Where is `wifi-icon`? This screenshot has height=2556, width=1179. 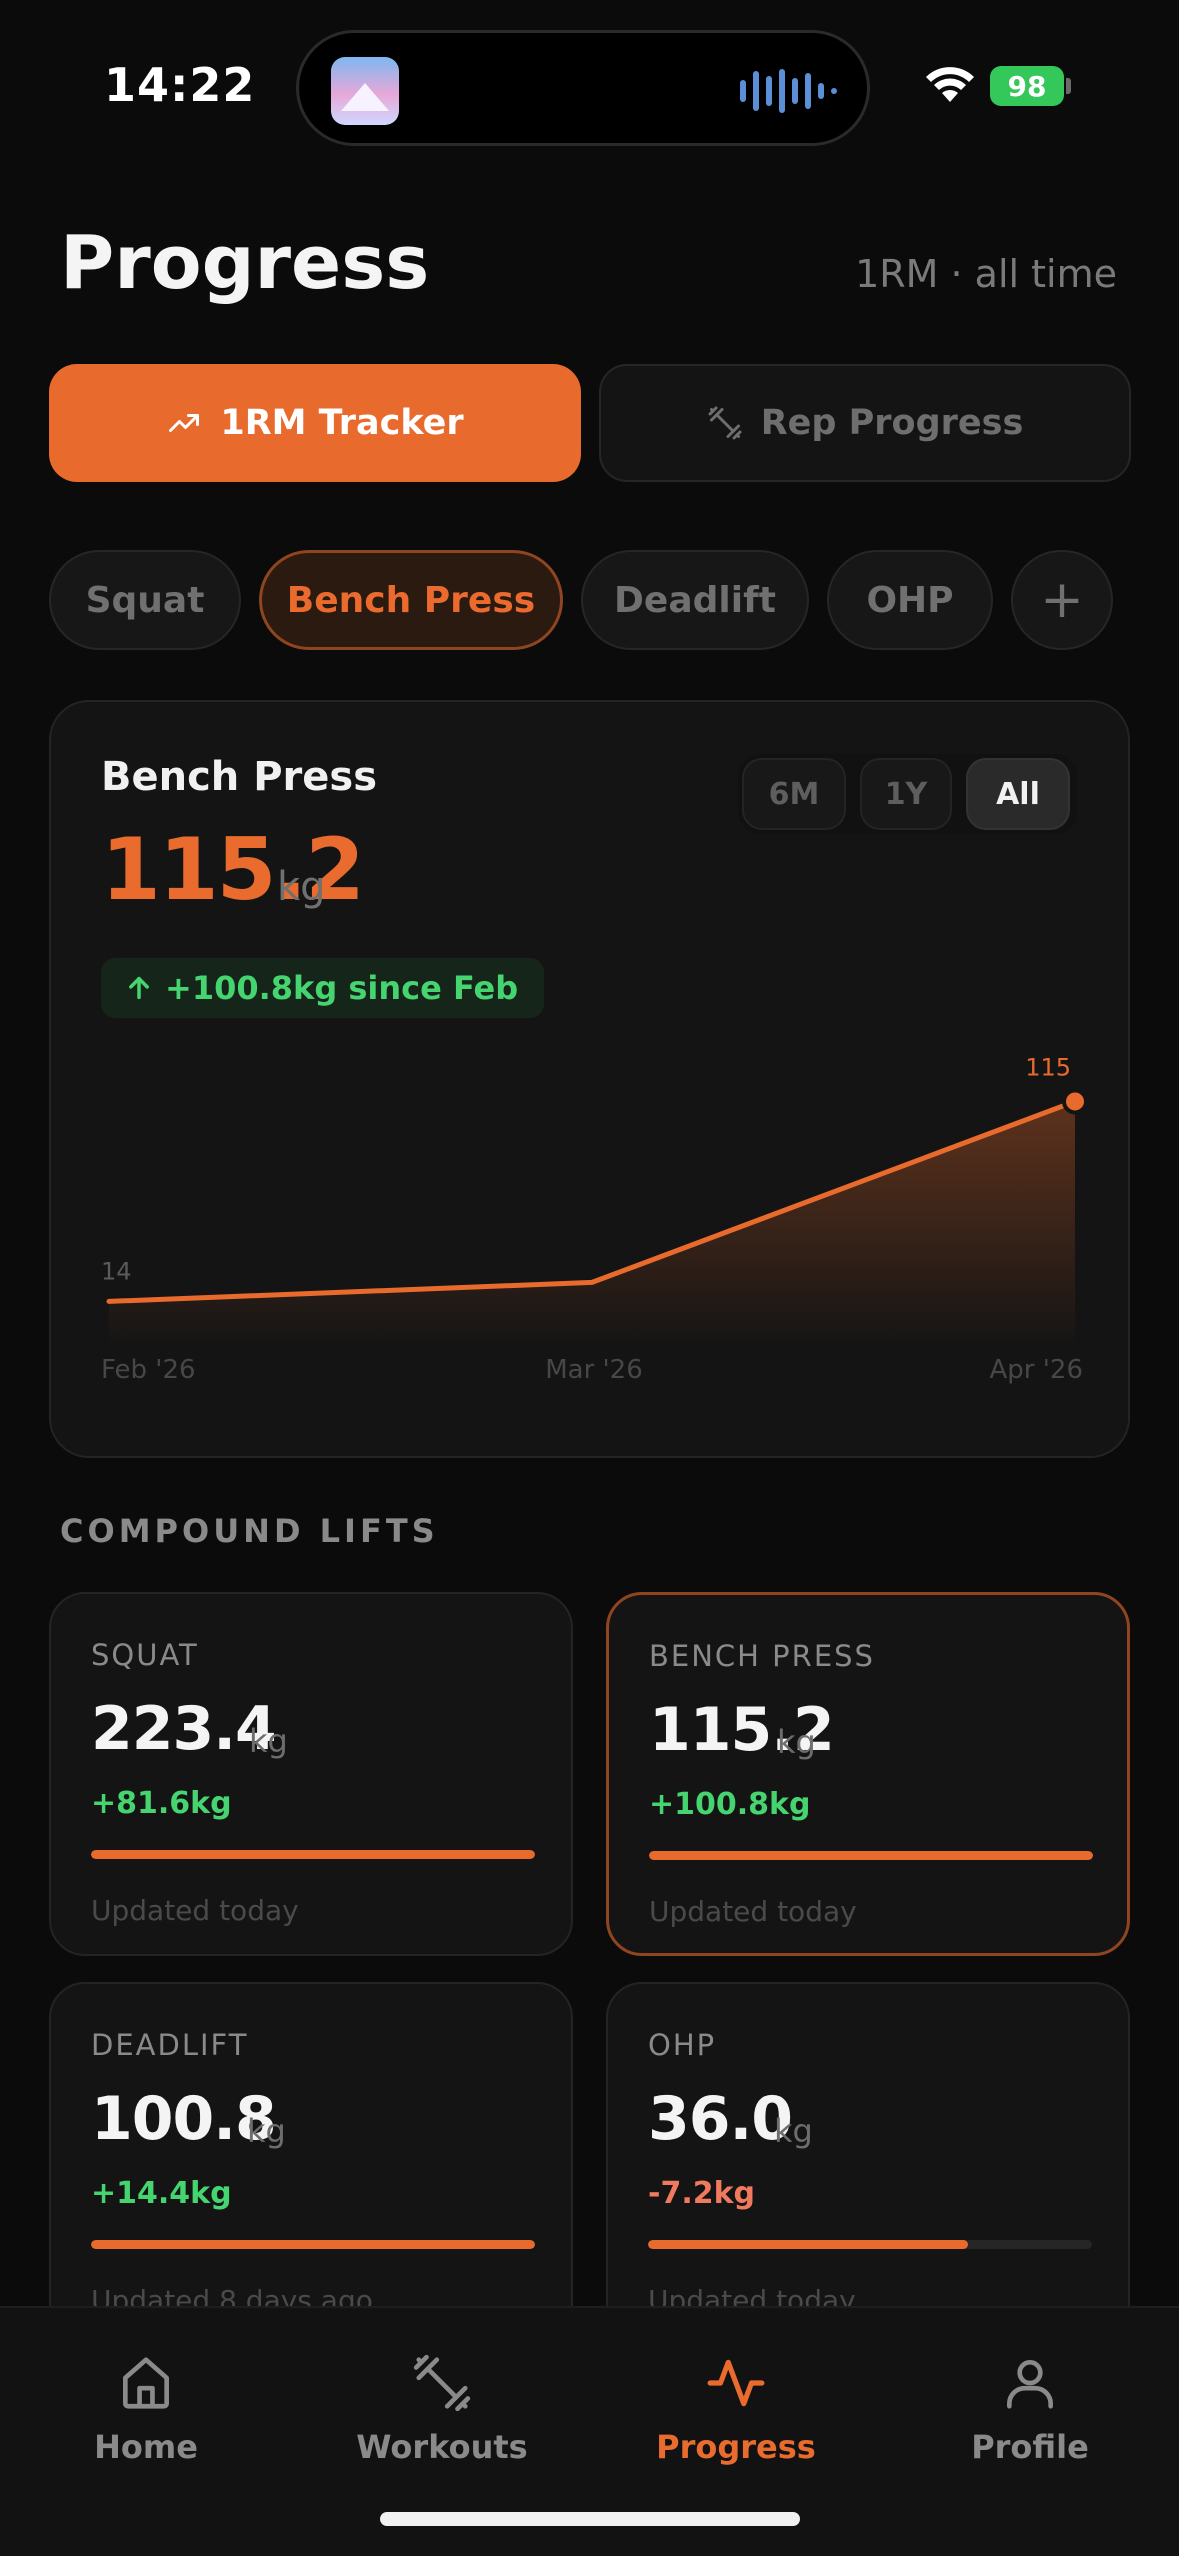 wifi-icon is located at coordinates (950, 84).